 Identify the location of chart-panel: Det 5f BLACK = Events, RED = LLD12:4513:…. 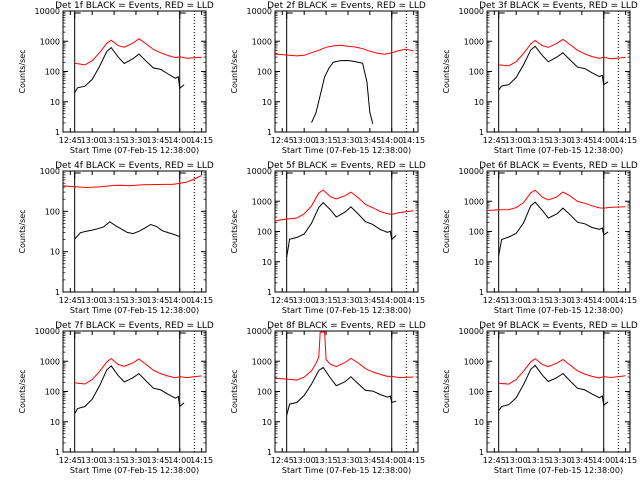
(328, 238).